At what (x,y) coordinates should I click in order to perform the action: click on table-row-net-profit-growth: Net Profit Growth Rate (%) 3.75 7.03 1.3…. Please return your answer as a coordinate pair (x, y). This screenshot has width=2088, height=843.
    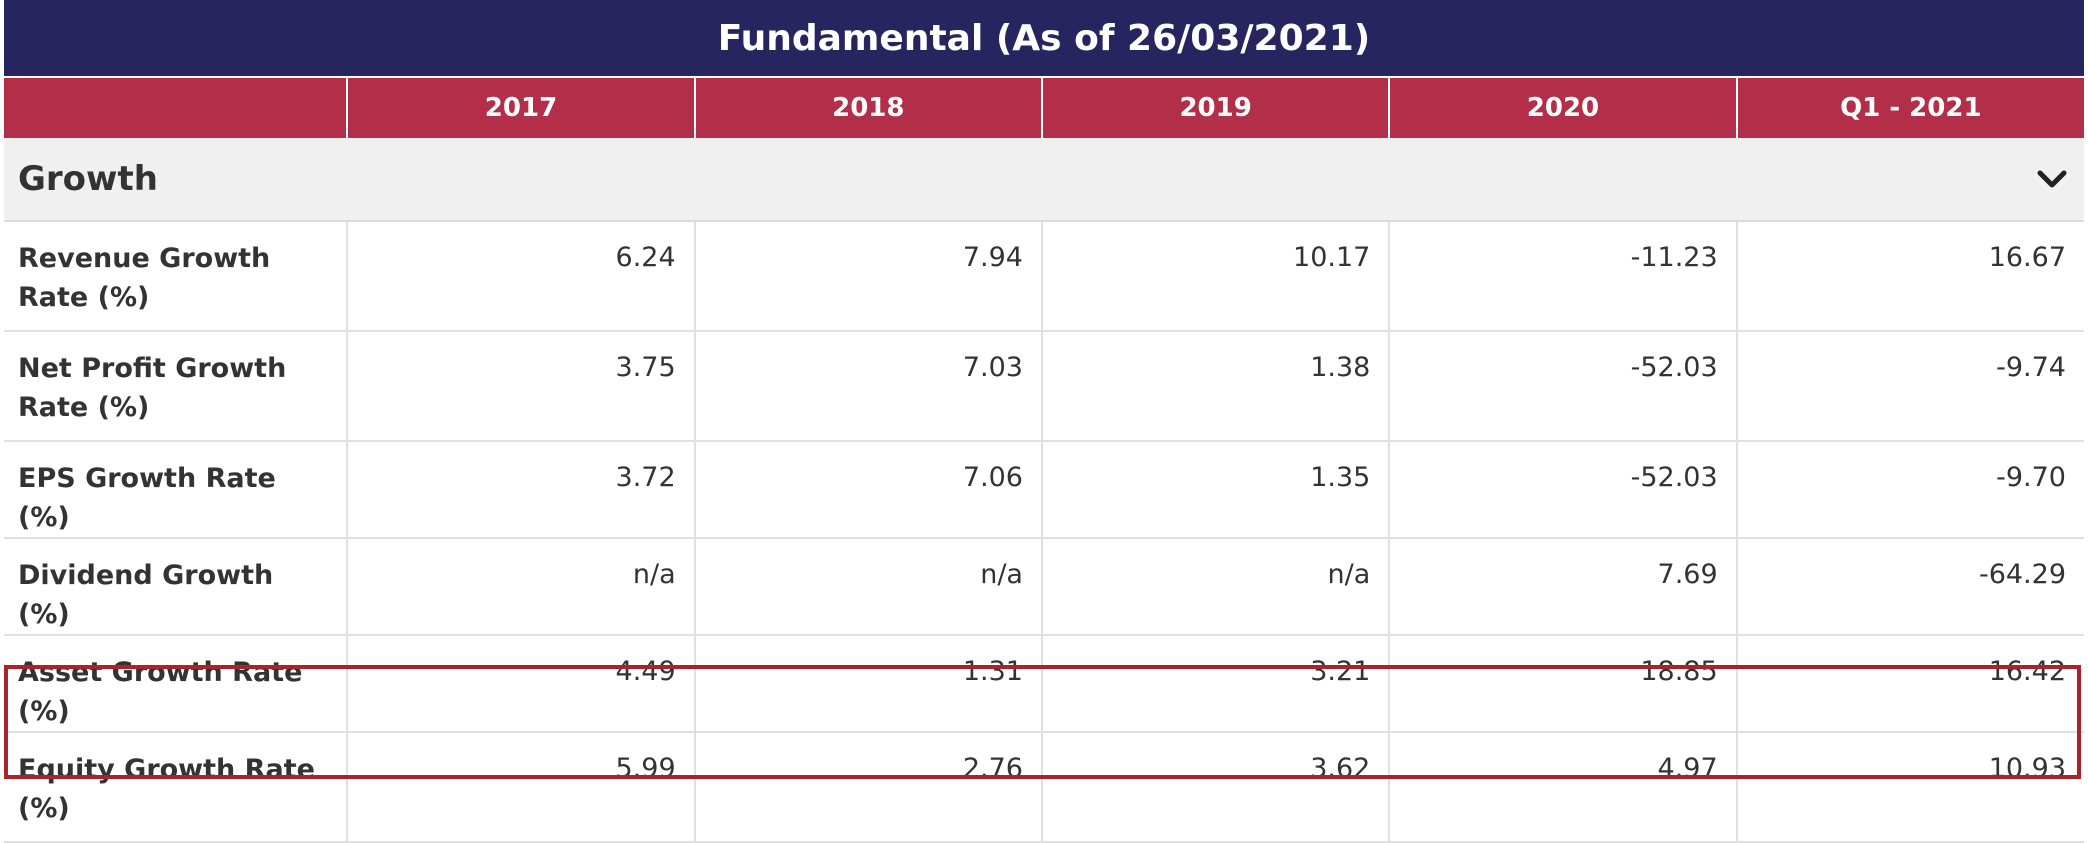
    Looking at the image, I should click on (1044, 386).